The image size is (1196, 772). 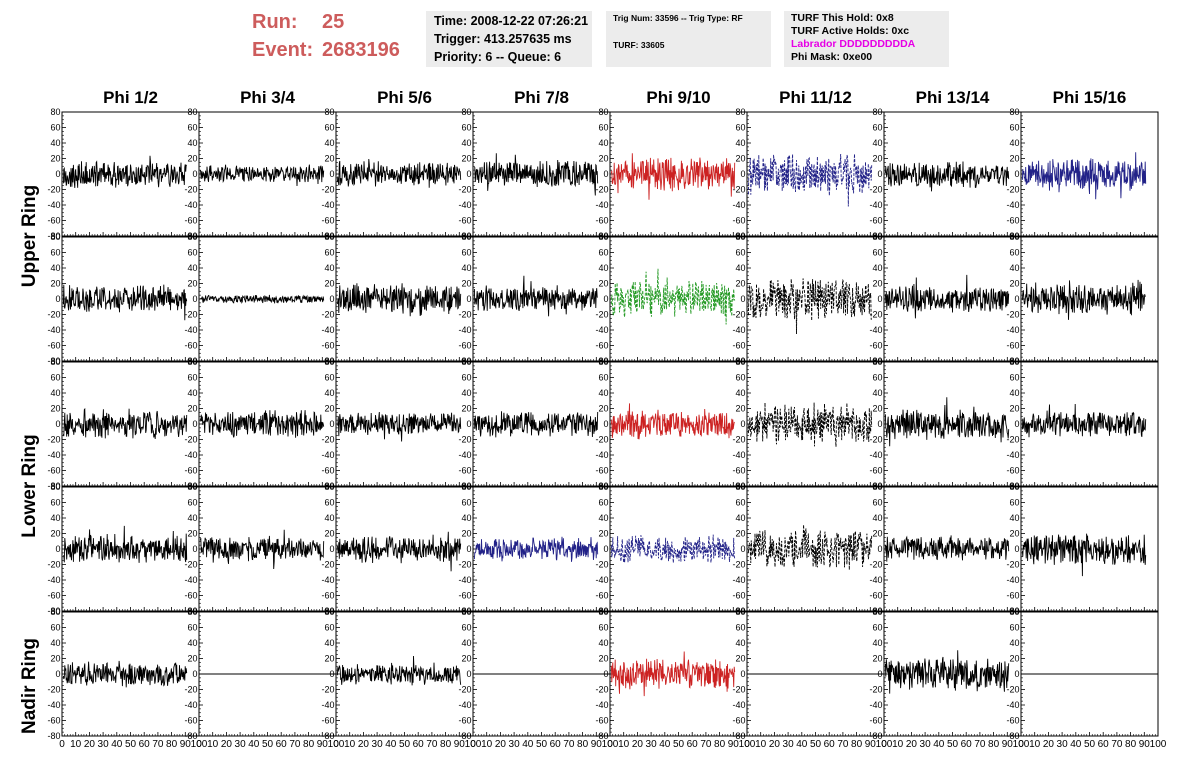 What do you see at coordinates (879, 424) in the screenshot?
I see `y-tick-label-r2-c6-4: 0` at bounding box center [879, 424].